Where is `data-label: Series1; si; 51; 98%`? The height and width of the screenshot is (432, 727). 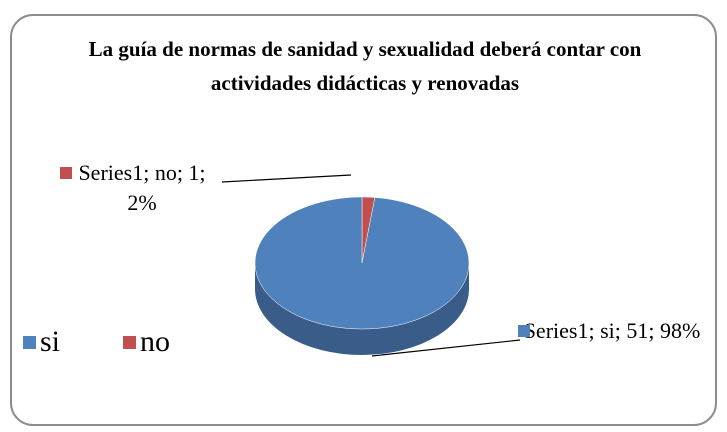 data-label: Series1; si; 51; 98% is located at coordinates (612, 330).